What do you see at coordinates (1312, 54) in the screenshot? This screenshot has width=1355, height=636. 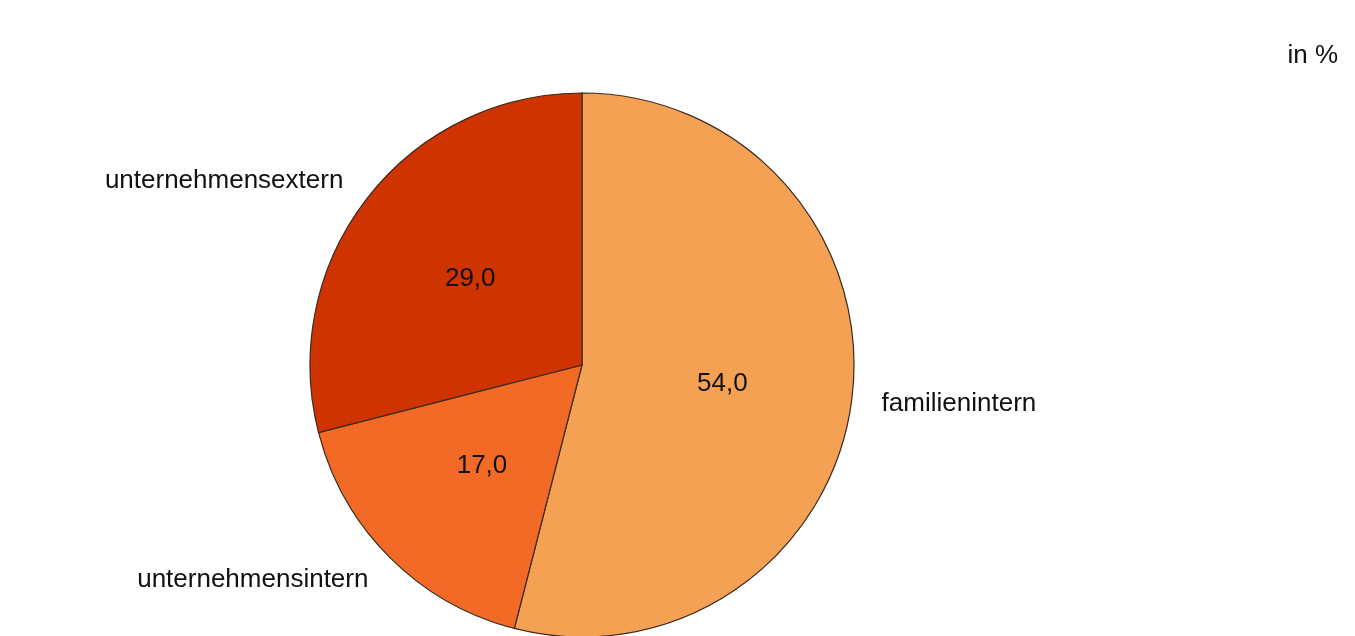 I see `text: in %` at bounding box center [1312, 54].